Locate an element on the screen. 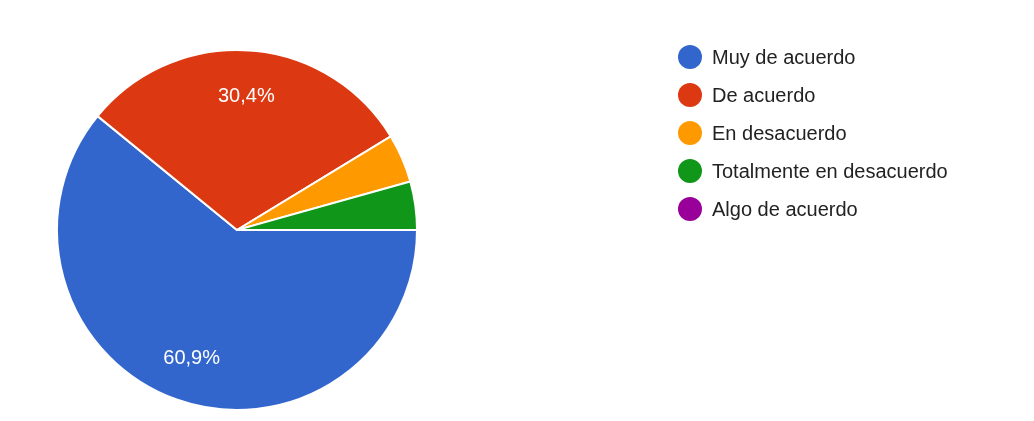 The height and width of the screenshot is (421, 1034). legend-label: De acuerdo is located at coordinates (764, 95).